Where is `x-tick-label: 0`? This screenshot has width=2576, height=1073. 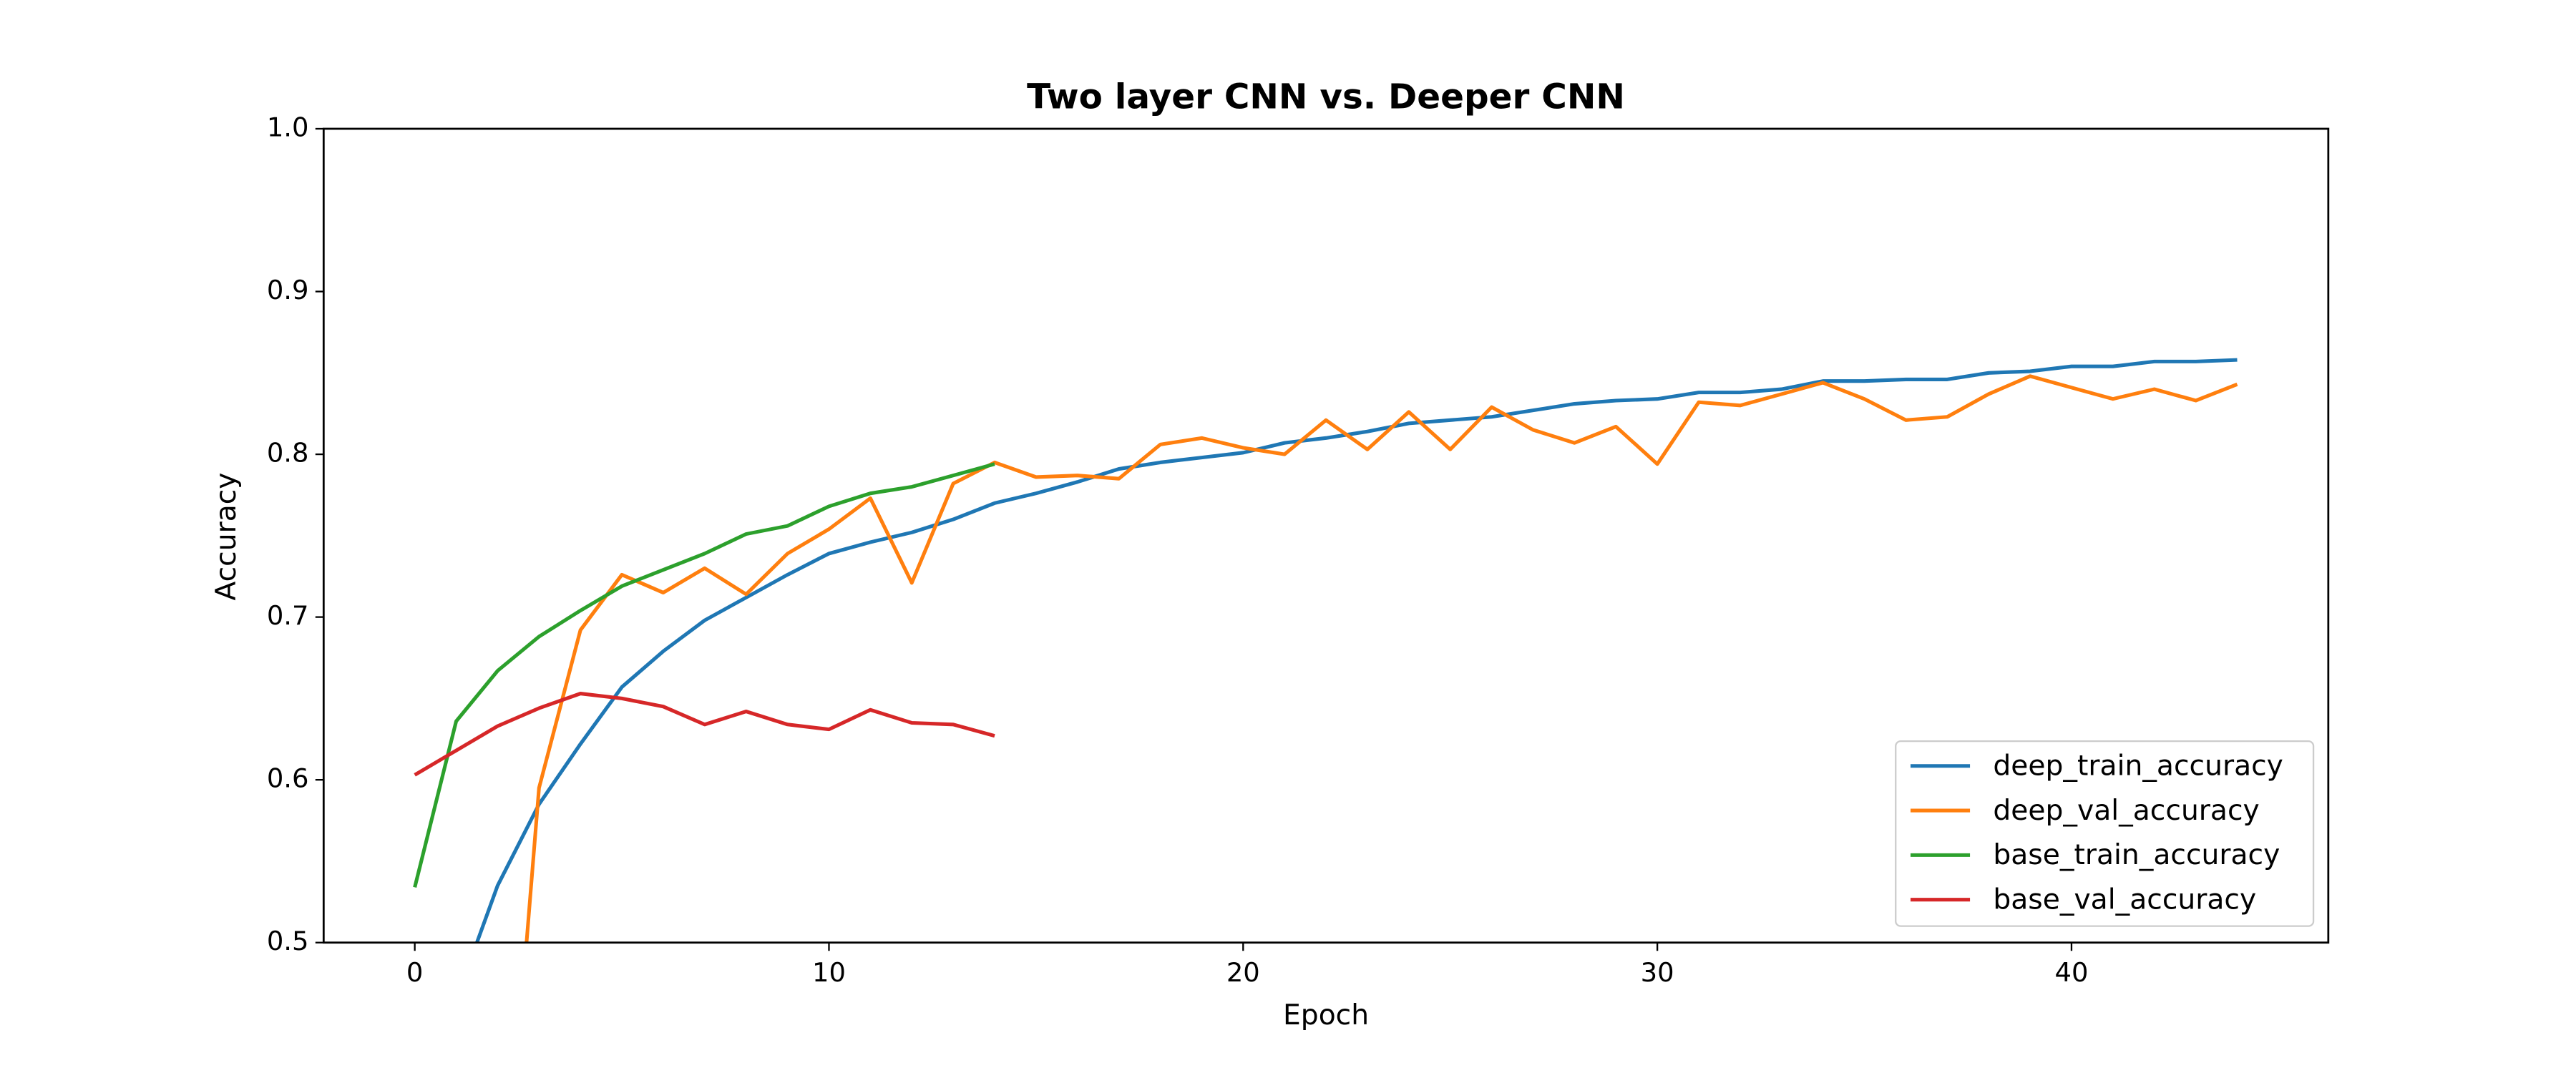 x-tick-label: 0 is located at coordinates (414, 972).